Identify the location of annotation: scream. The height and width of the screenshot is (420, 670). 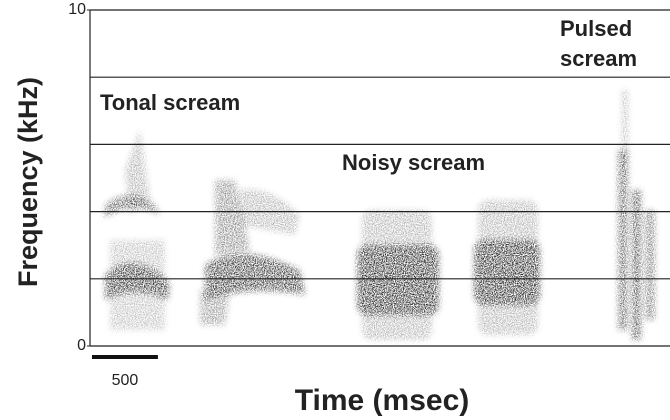
(598, 58).